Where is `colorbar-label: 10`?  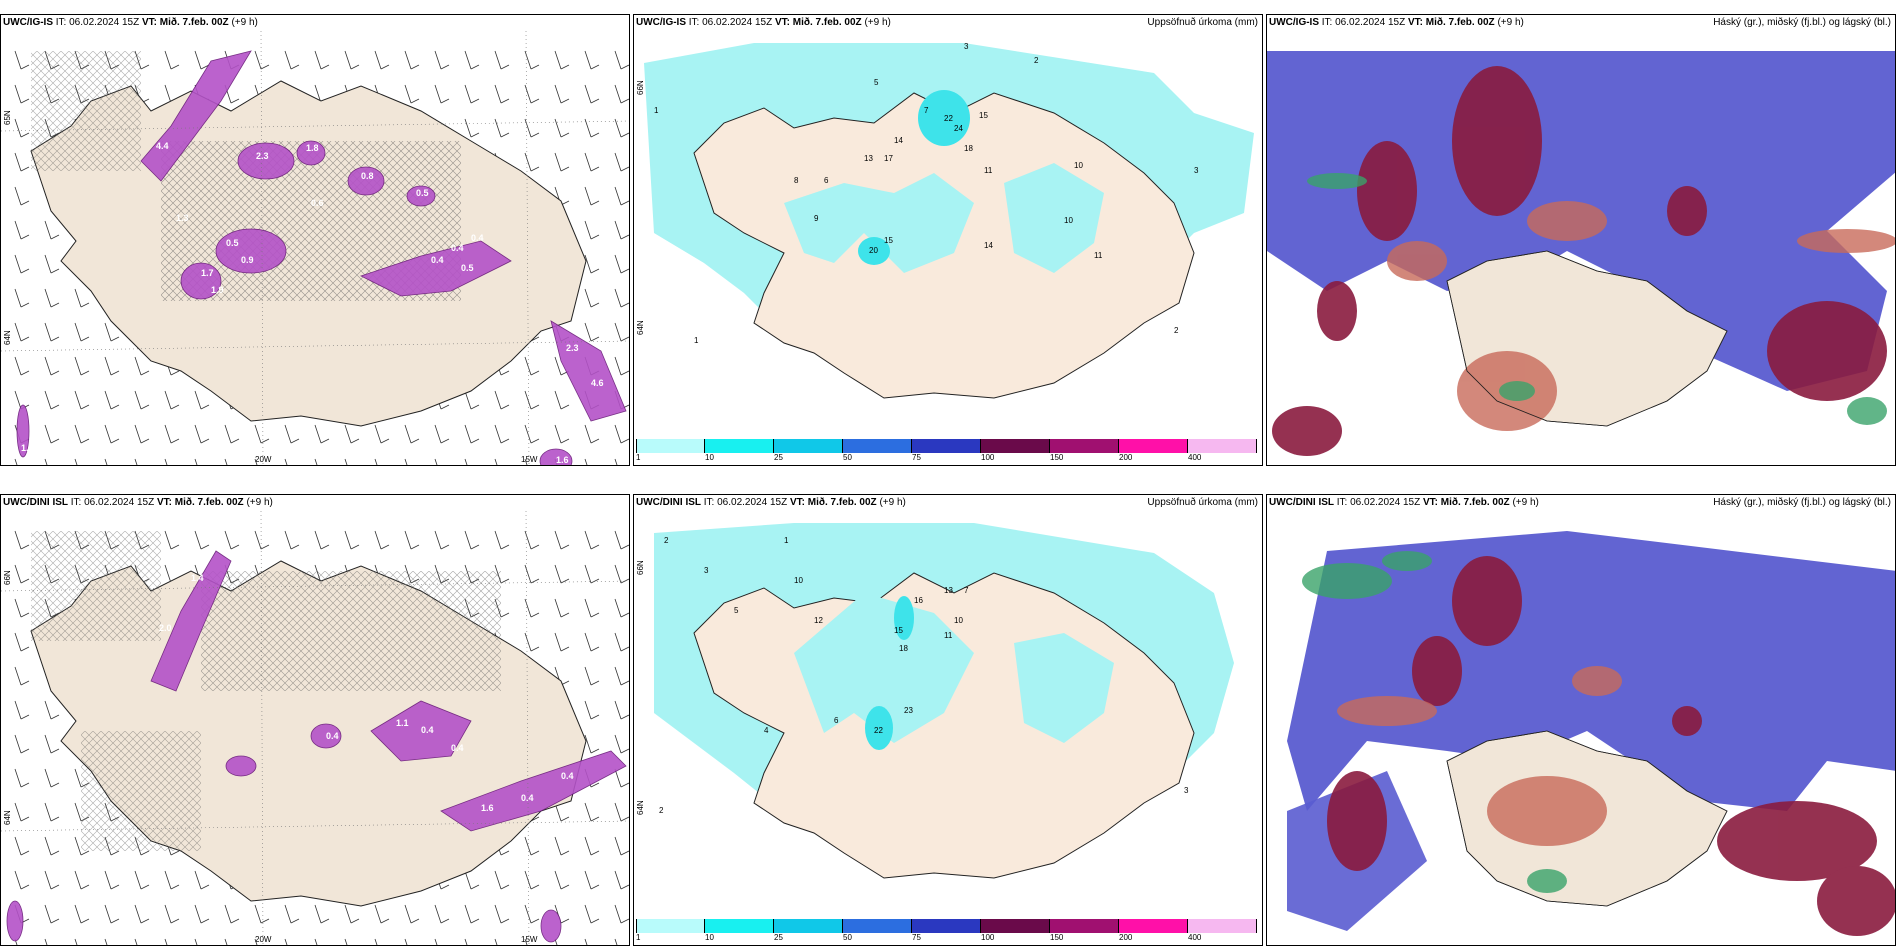 colorbar-label: 10 is located at coordinates (709, 937).